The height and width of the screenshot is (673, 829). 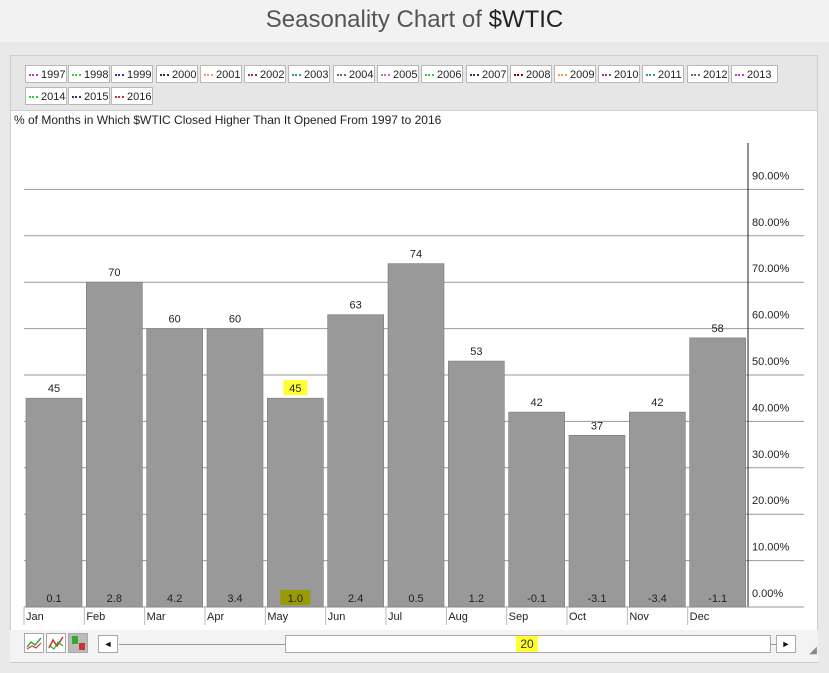 I want to click on legend-label: 2003, so click(x=316, y=75).